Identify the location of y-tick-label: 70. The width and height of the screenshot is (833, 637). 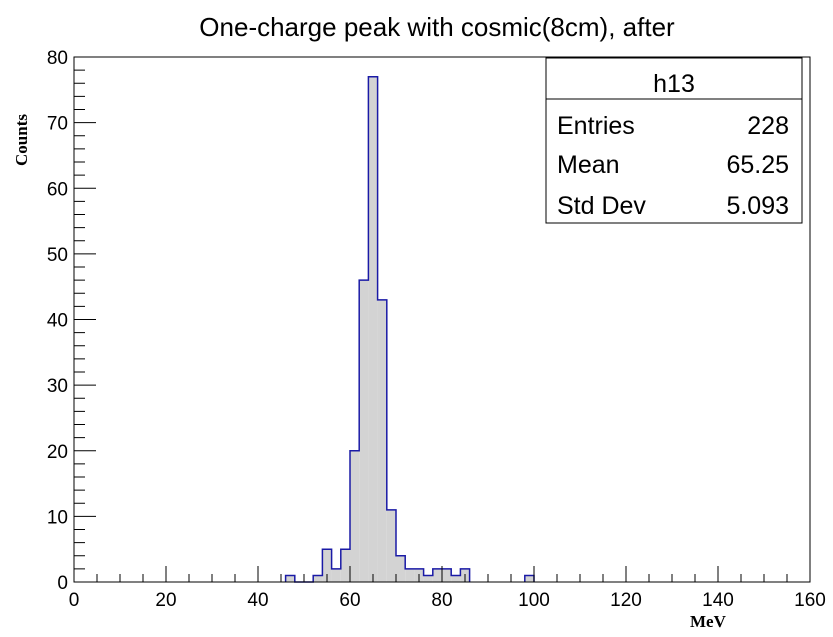
(57, 124).